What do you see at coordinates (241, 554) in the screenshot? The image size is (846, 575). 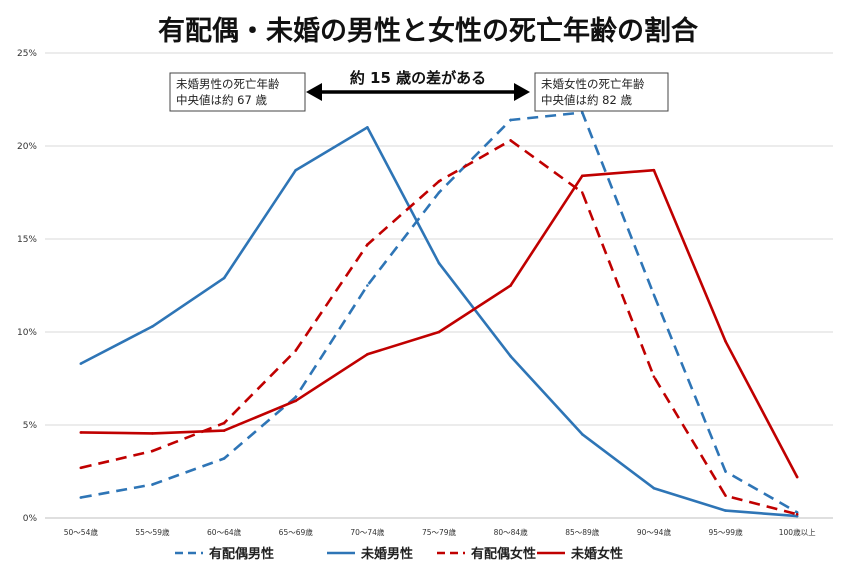 I see `legend-label: 有配偶男性` at bounding box center [241, 554].